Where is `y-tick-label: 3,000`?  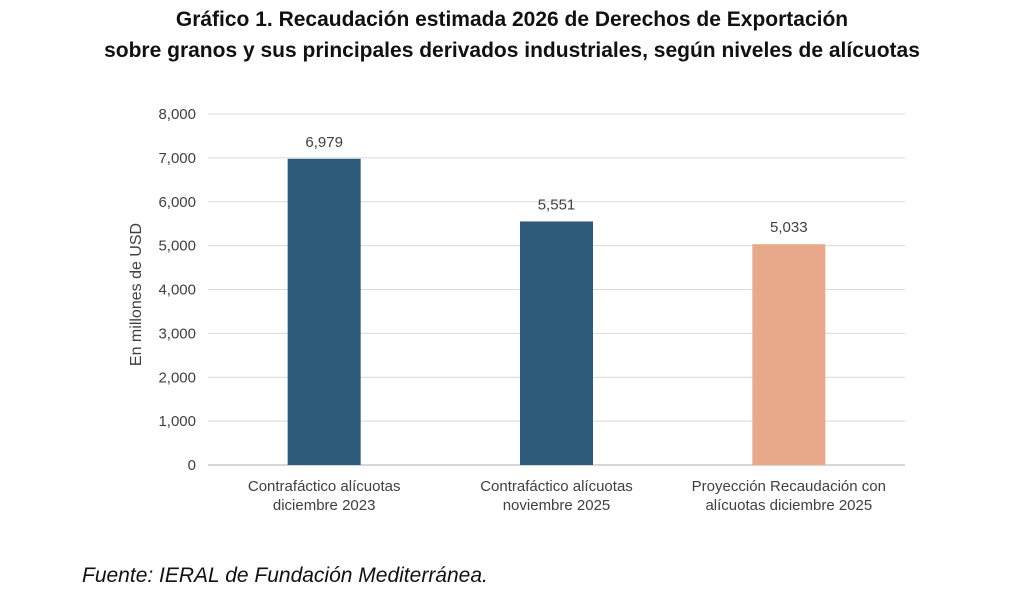
y-tick-label: 3,000 is located at coordinates (177, 333).